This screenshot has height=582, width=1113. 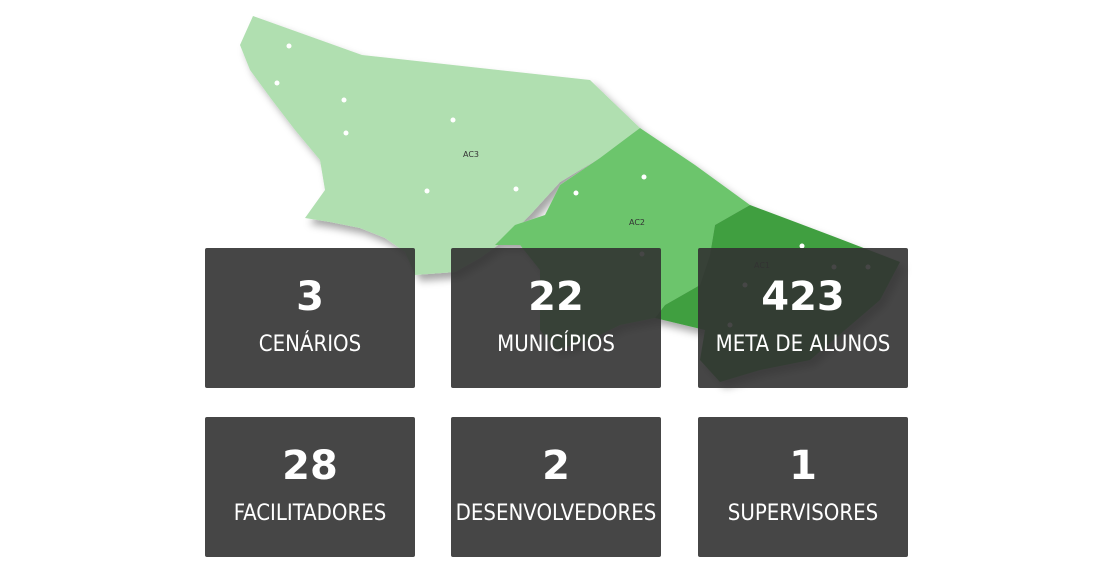 I want to click on stat-value: 423, so click(x=803, y=297).